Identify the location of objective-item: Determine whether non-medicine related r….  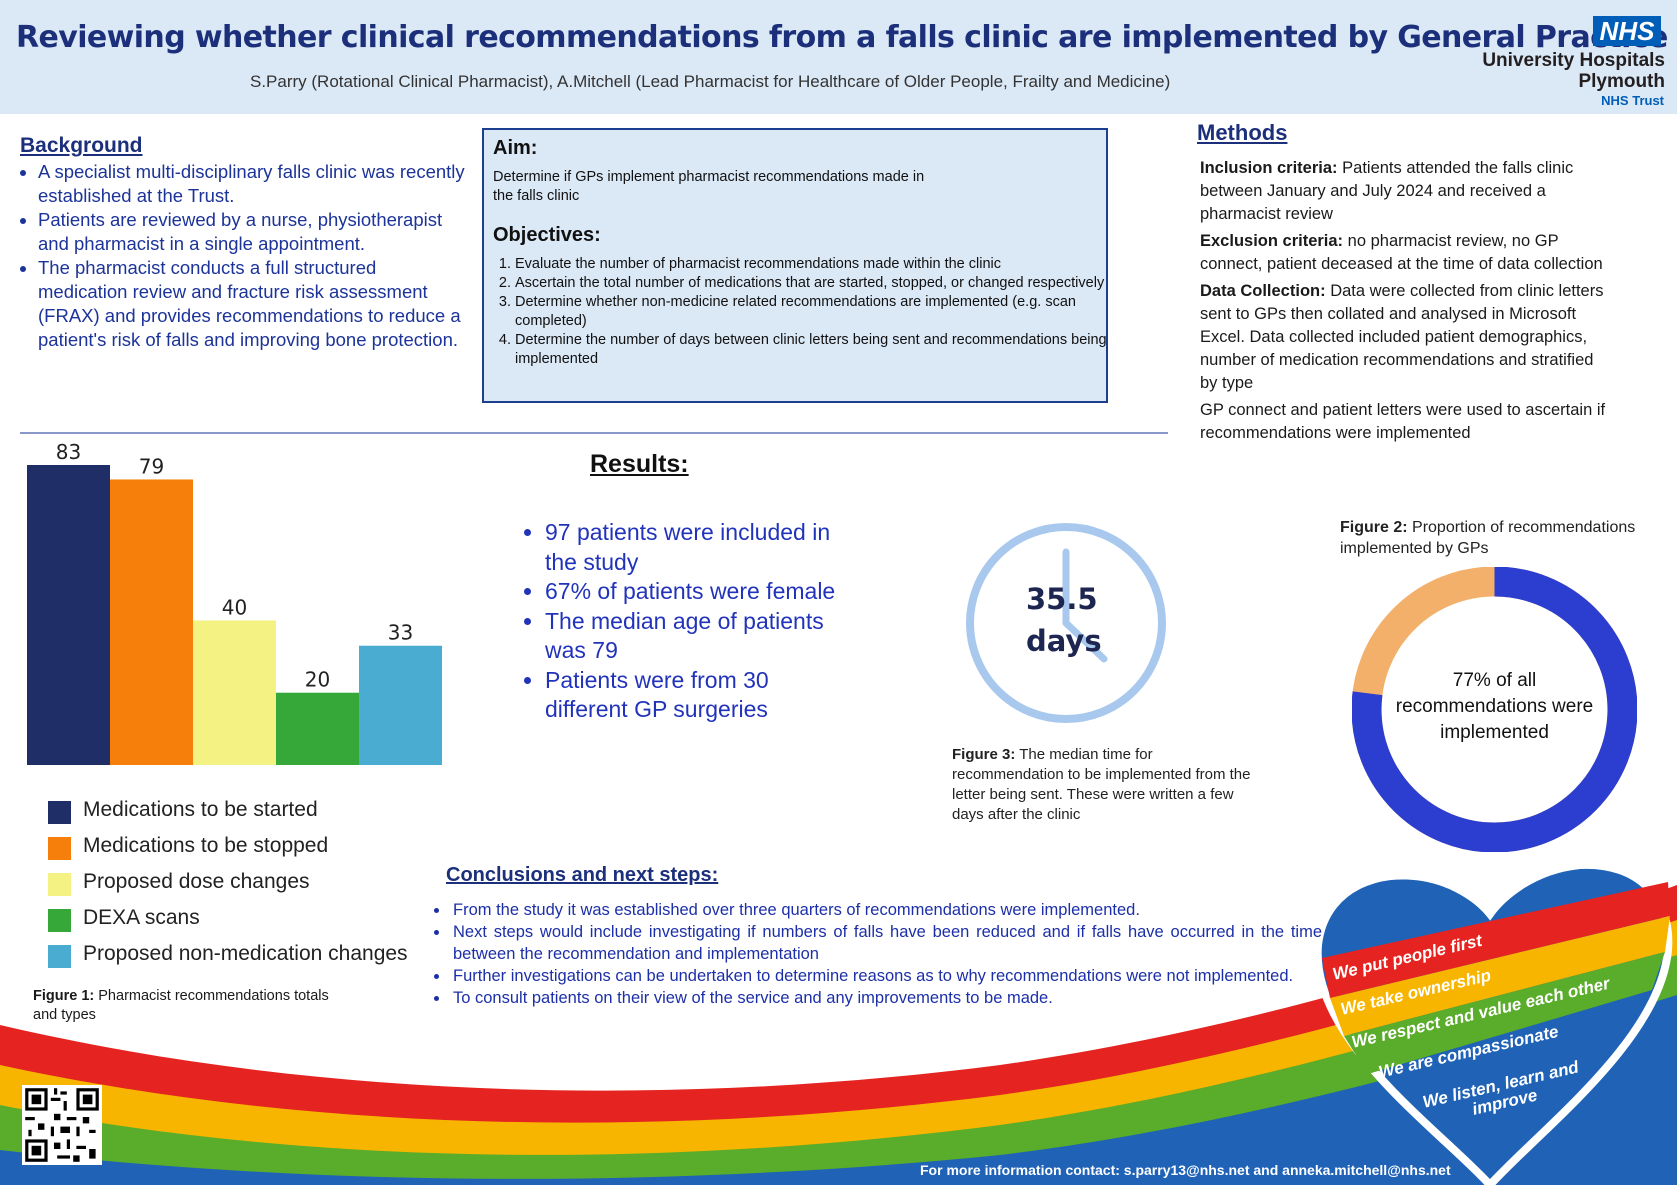
(815, 312).